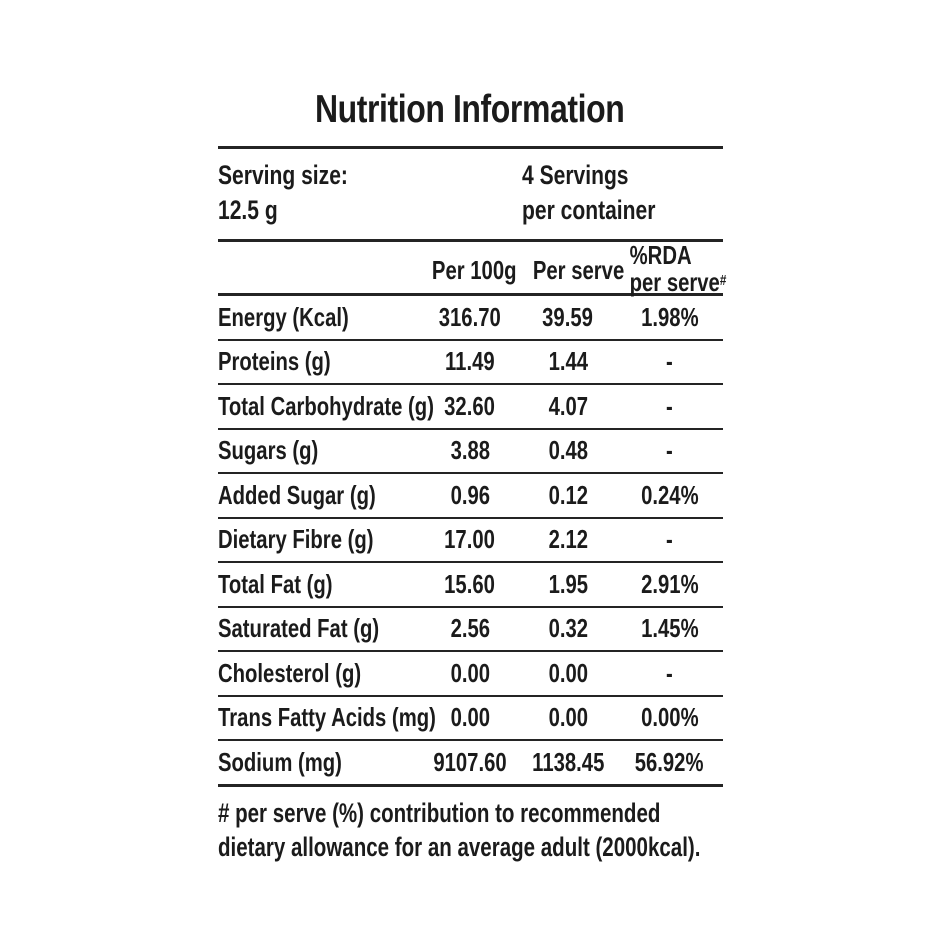 The height and width of the screenshot is (940, 940). Describe the element at coordinates (568, 494) in the screenshot. I see `row-per-serve: 0.12` at that location.